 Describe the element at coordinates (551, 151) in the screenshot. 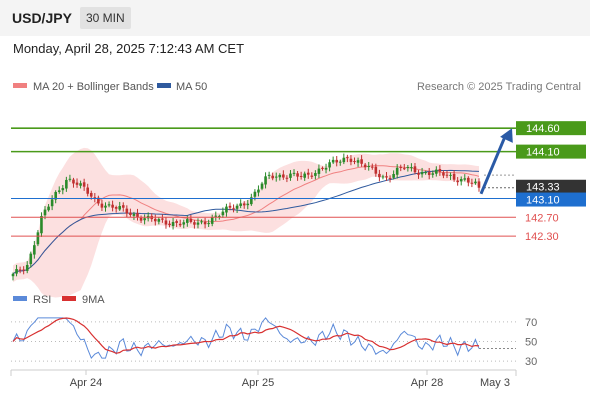

I see `level-tag-144.10` at that location.